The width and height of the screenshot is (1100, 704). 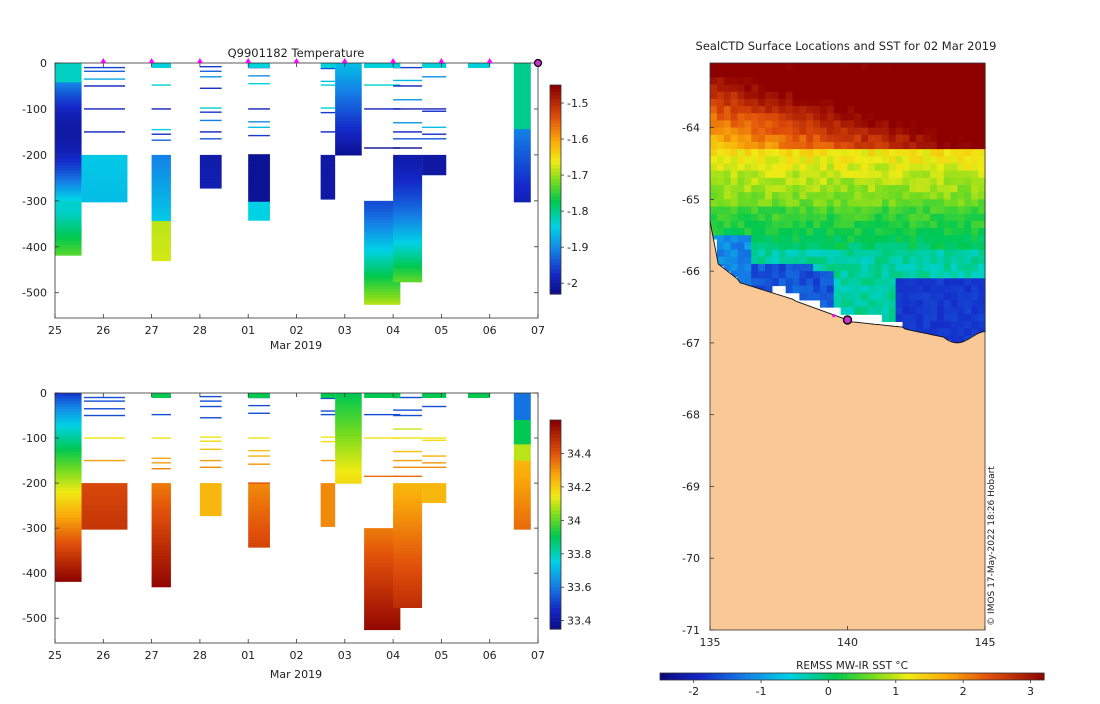 What do you see at coordinates (297, 655) in the screenshot?
I see `x-tick-label: 02` at bounding box center [297, 655].